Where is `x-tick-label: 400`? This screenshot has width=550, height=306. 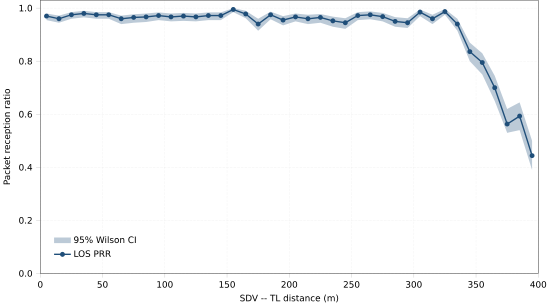 x-tick-label: 400 is located at coordinates (538, 284).